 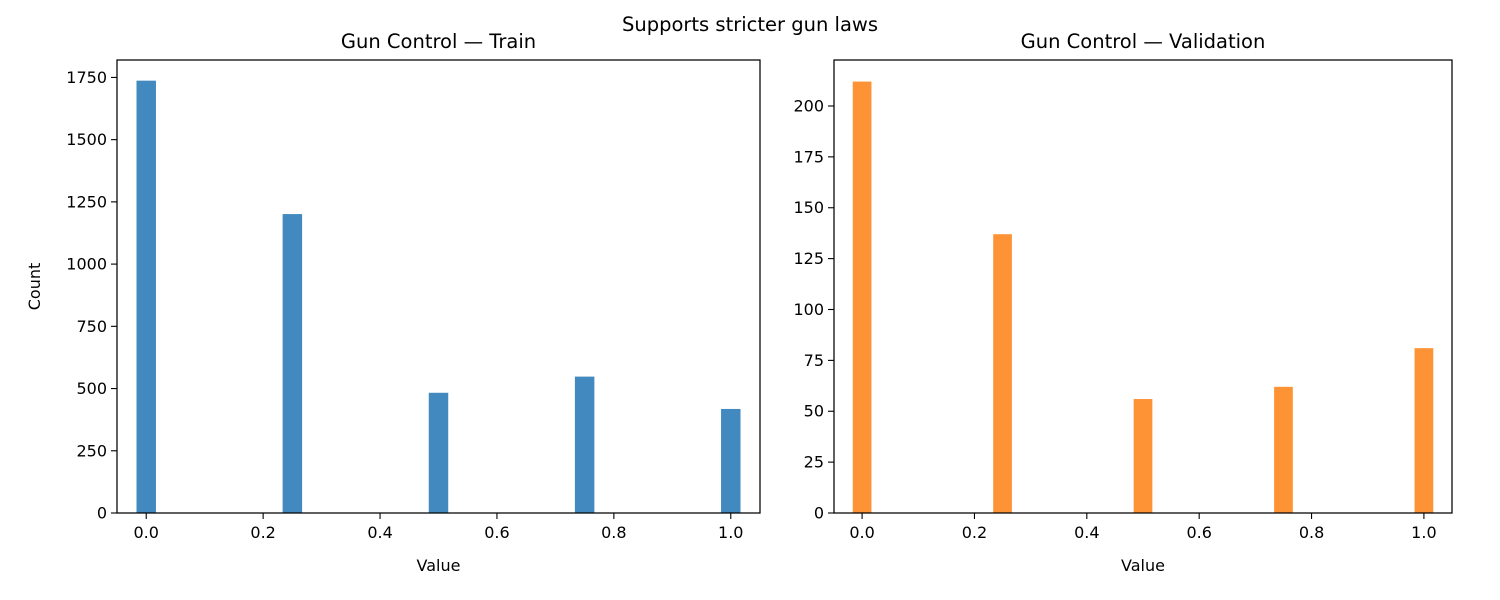 I want to click on chart-1-y-tick-label: 750, so click(x=91, y=326).